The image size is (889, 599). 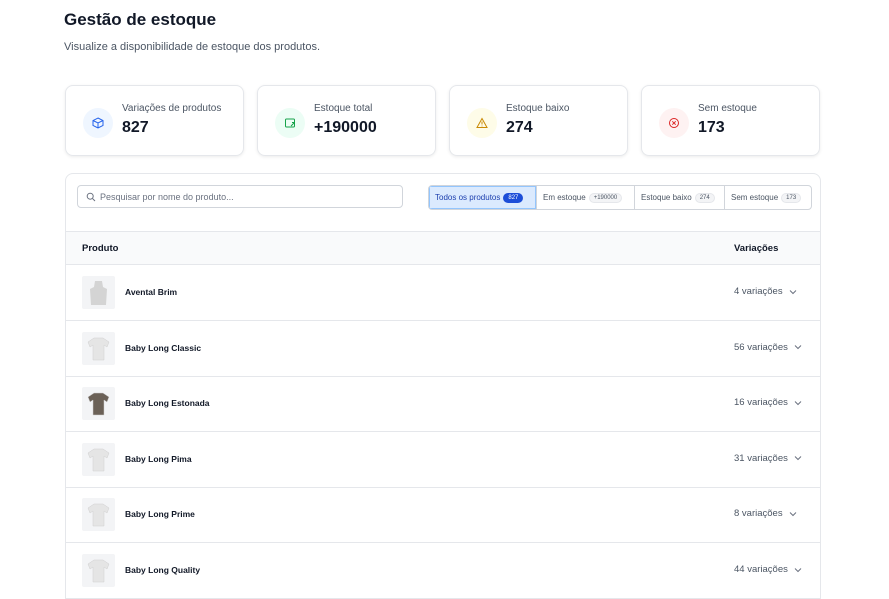 I want to click on filter-tab: Em estoque +190000, so click(x=585, y=197).